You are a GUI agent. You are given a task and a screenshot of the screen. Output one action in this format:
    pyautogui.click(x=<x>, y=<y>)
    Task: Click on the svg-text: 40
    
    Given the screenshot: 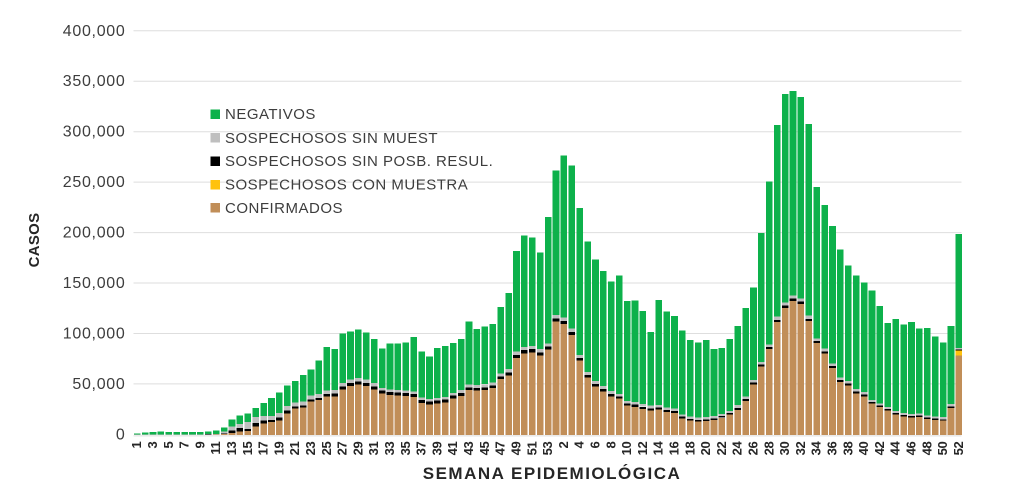 What is the action you would take?
    pyautogui.click(x=863, y=448)
    